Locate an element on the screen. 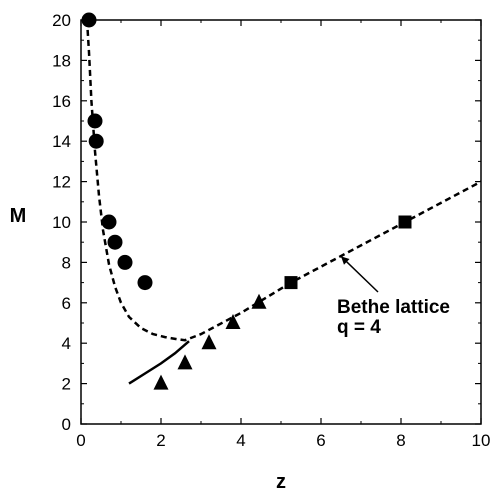 This screenshot has height=495, width=497. y-tick-label: 8 is located at coordinates (66, 262).